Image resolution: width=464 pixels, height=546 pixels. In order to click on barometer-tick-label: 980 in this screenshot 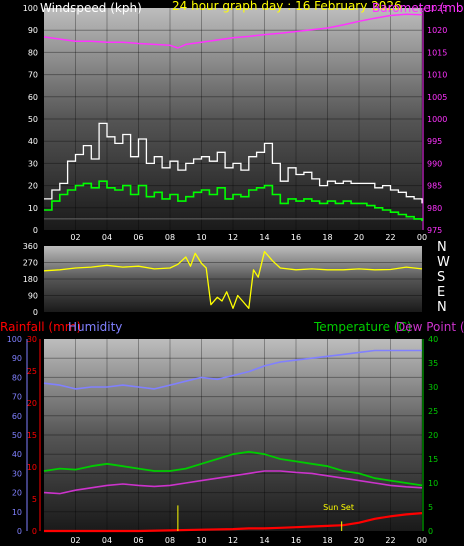, I will do `click(434, 208)`.